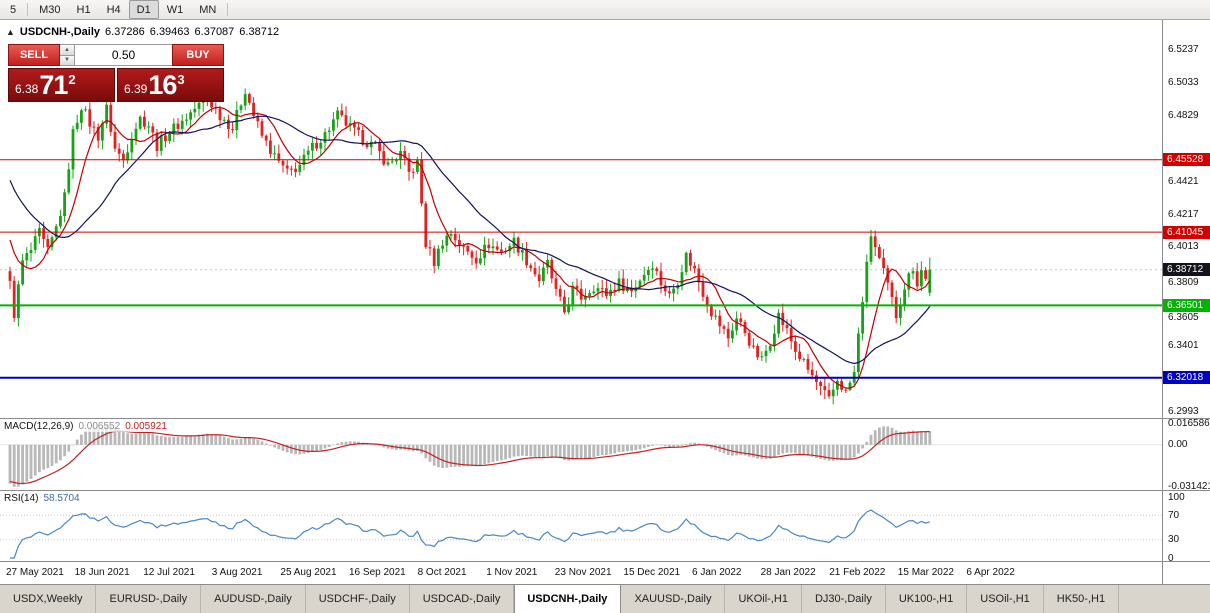  Describe the element at coordinates (1183, 318) in the screenshot. I see `price-tick-label: 6.3605` at that location.